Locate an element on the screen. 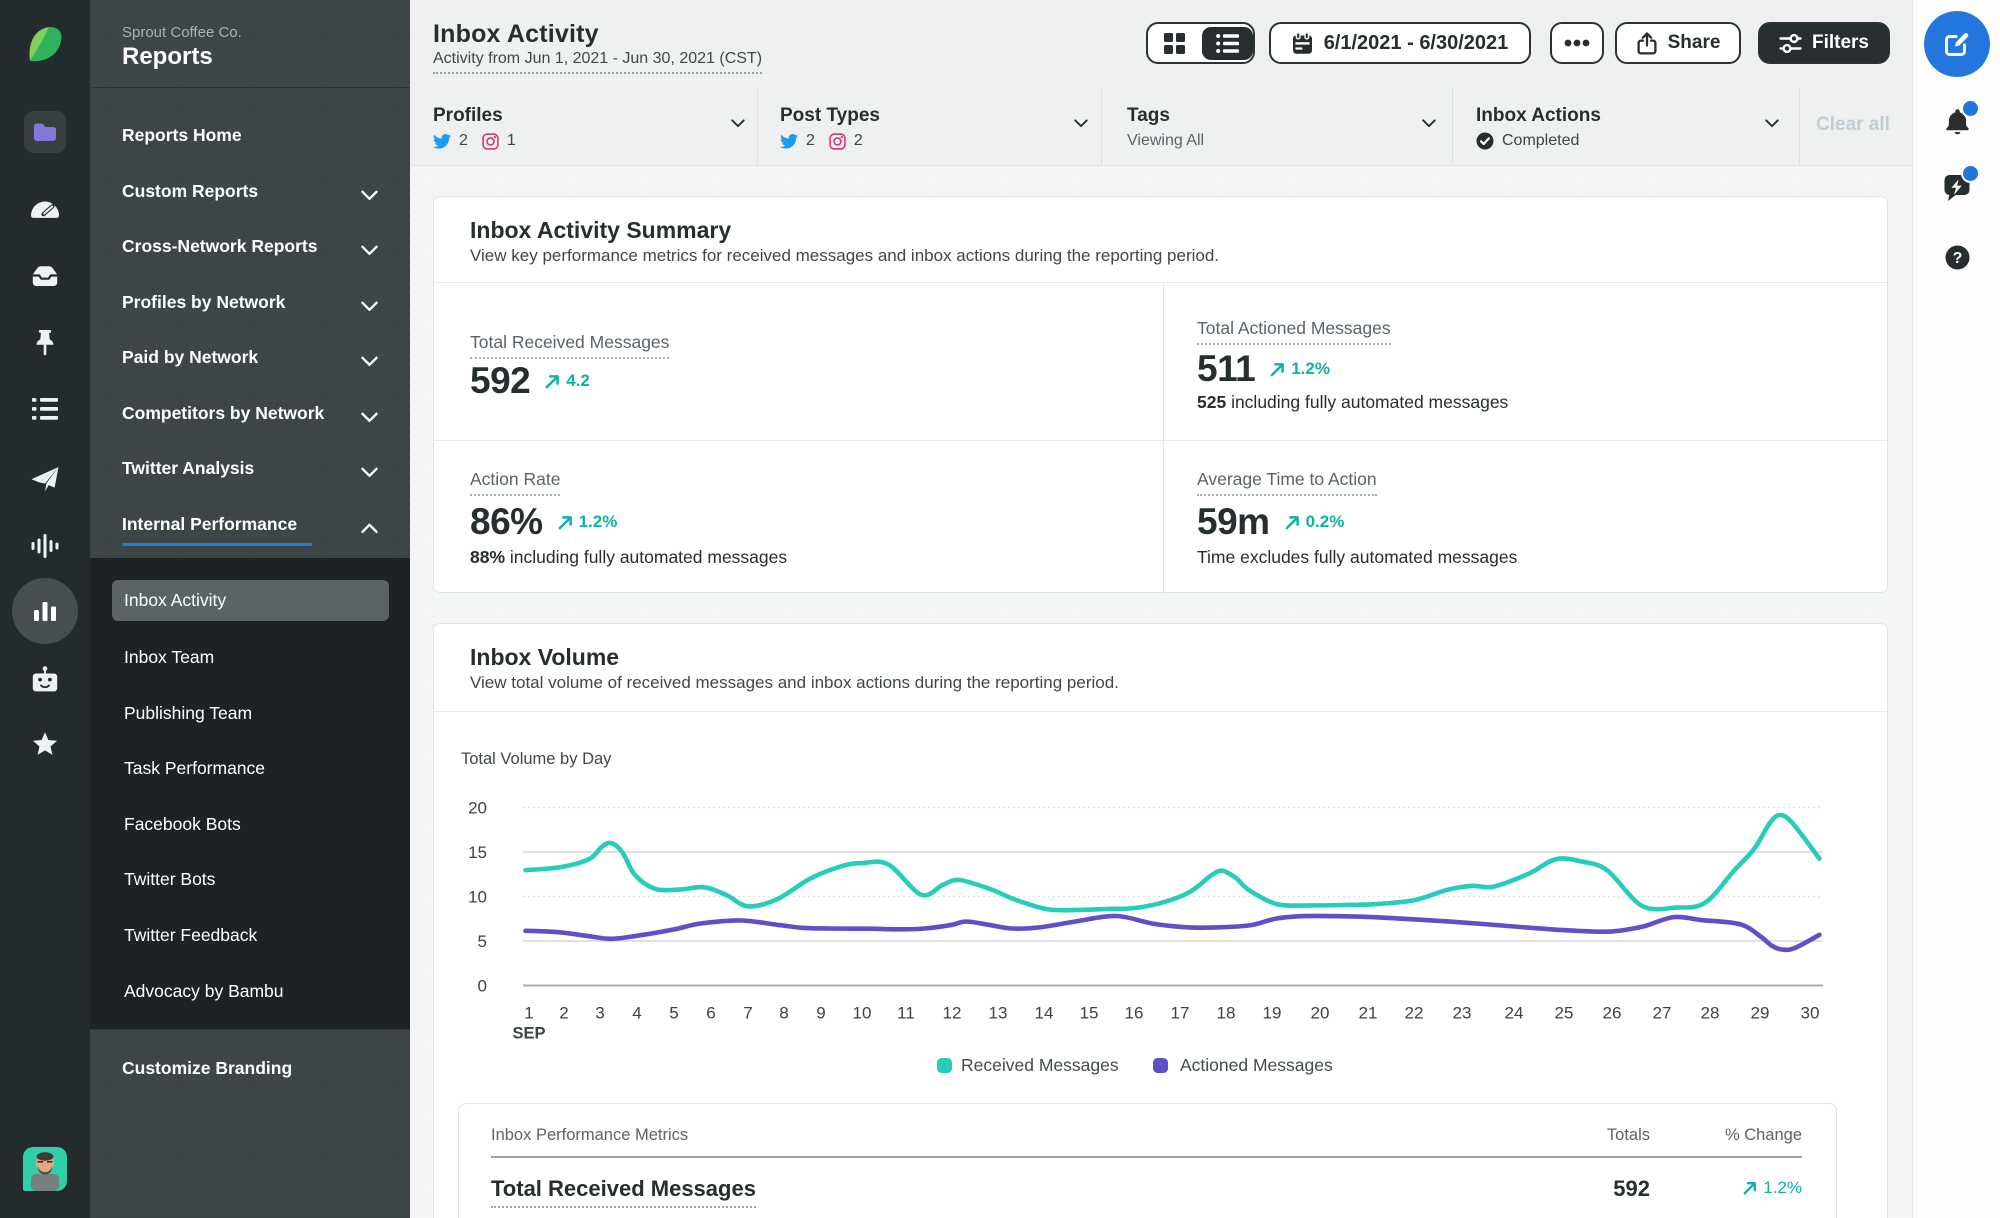 Image resolution: width=2000 pixels, height=1218 pixels. svg-text: 16 is located at coordinates (1134, 1013).